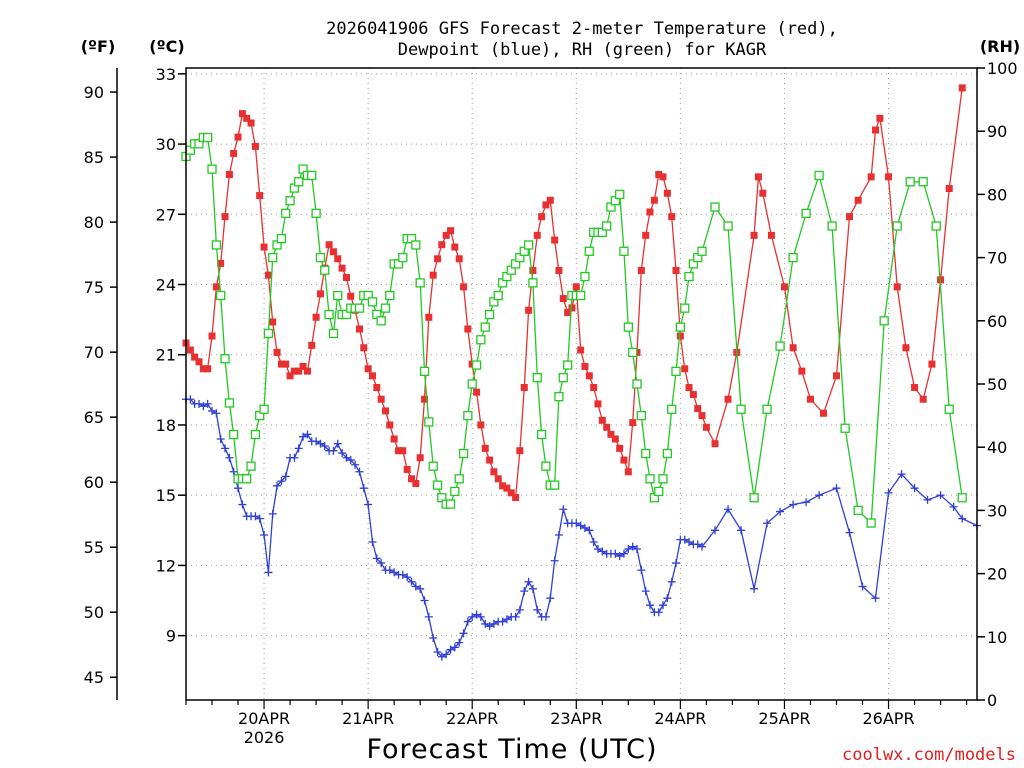 Image resolution: width=1024 pixels, height=768 pixels. What do you see at coordinates (264, 737) in the screenshot?
I see `x-tick-sublabel: 2026` at bounding box center [264, 737].